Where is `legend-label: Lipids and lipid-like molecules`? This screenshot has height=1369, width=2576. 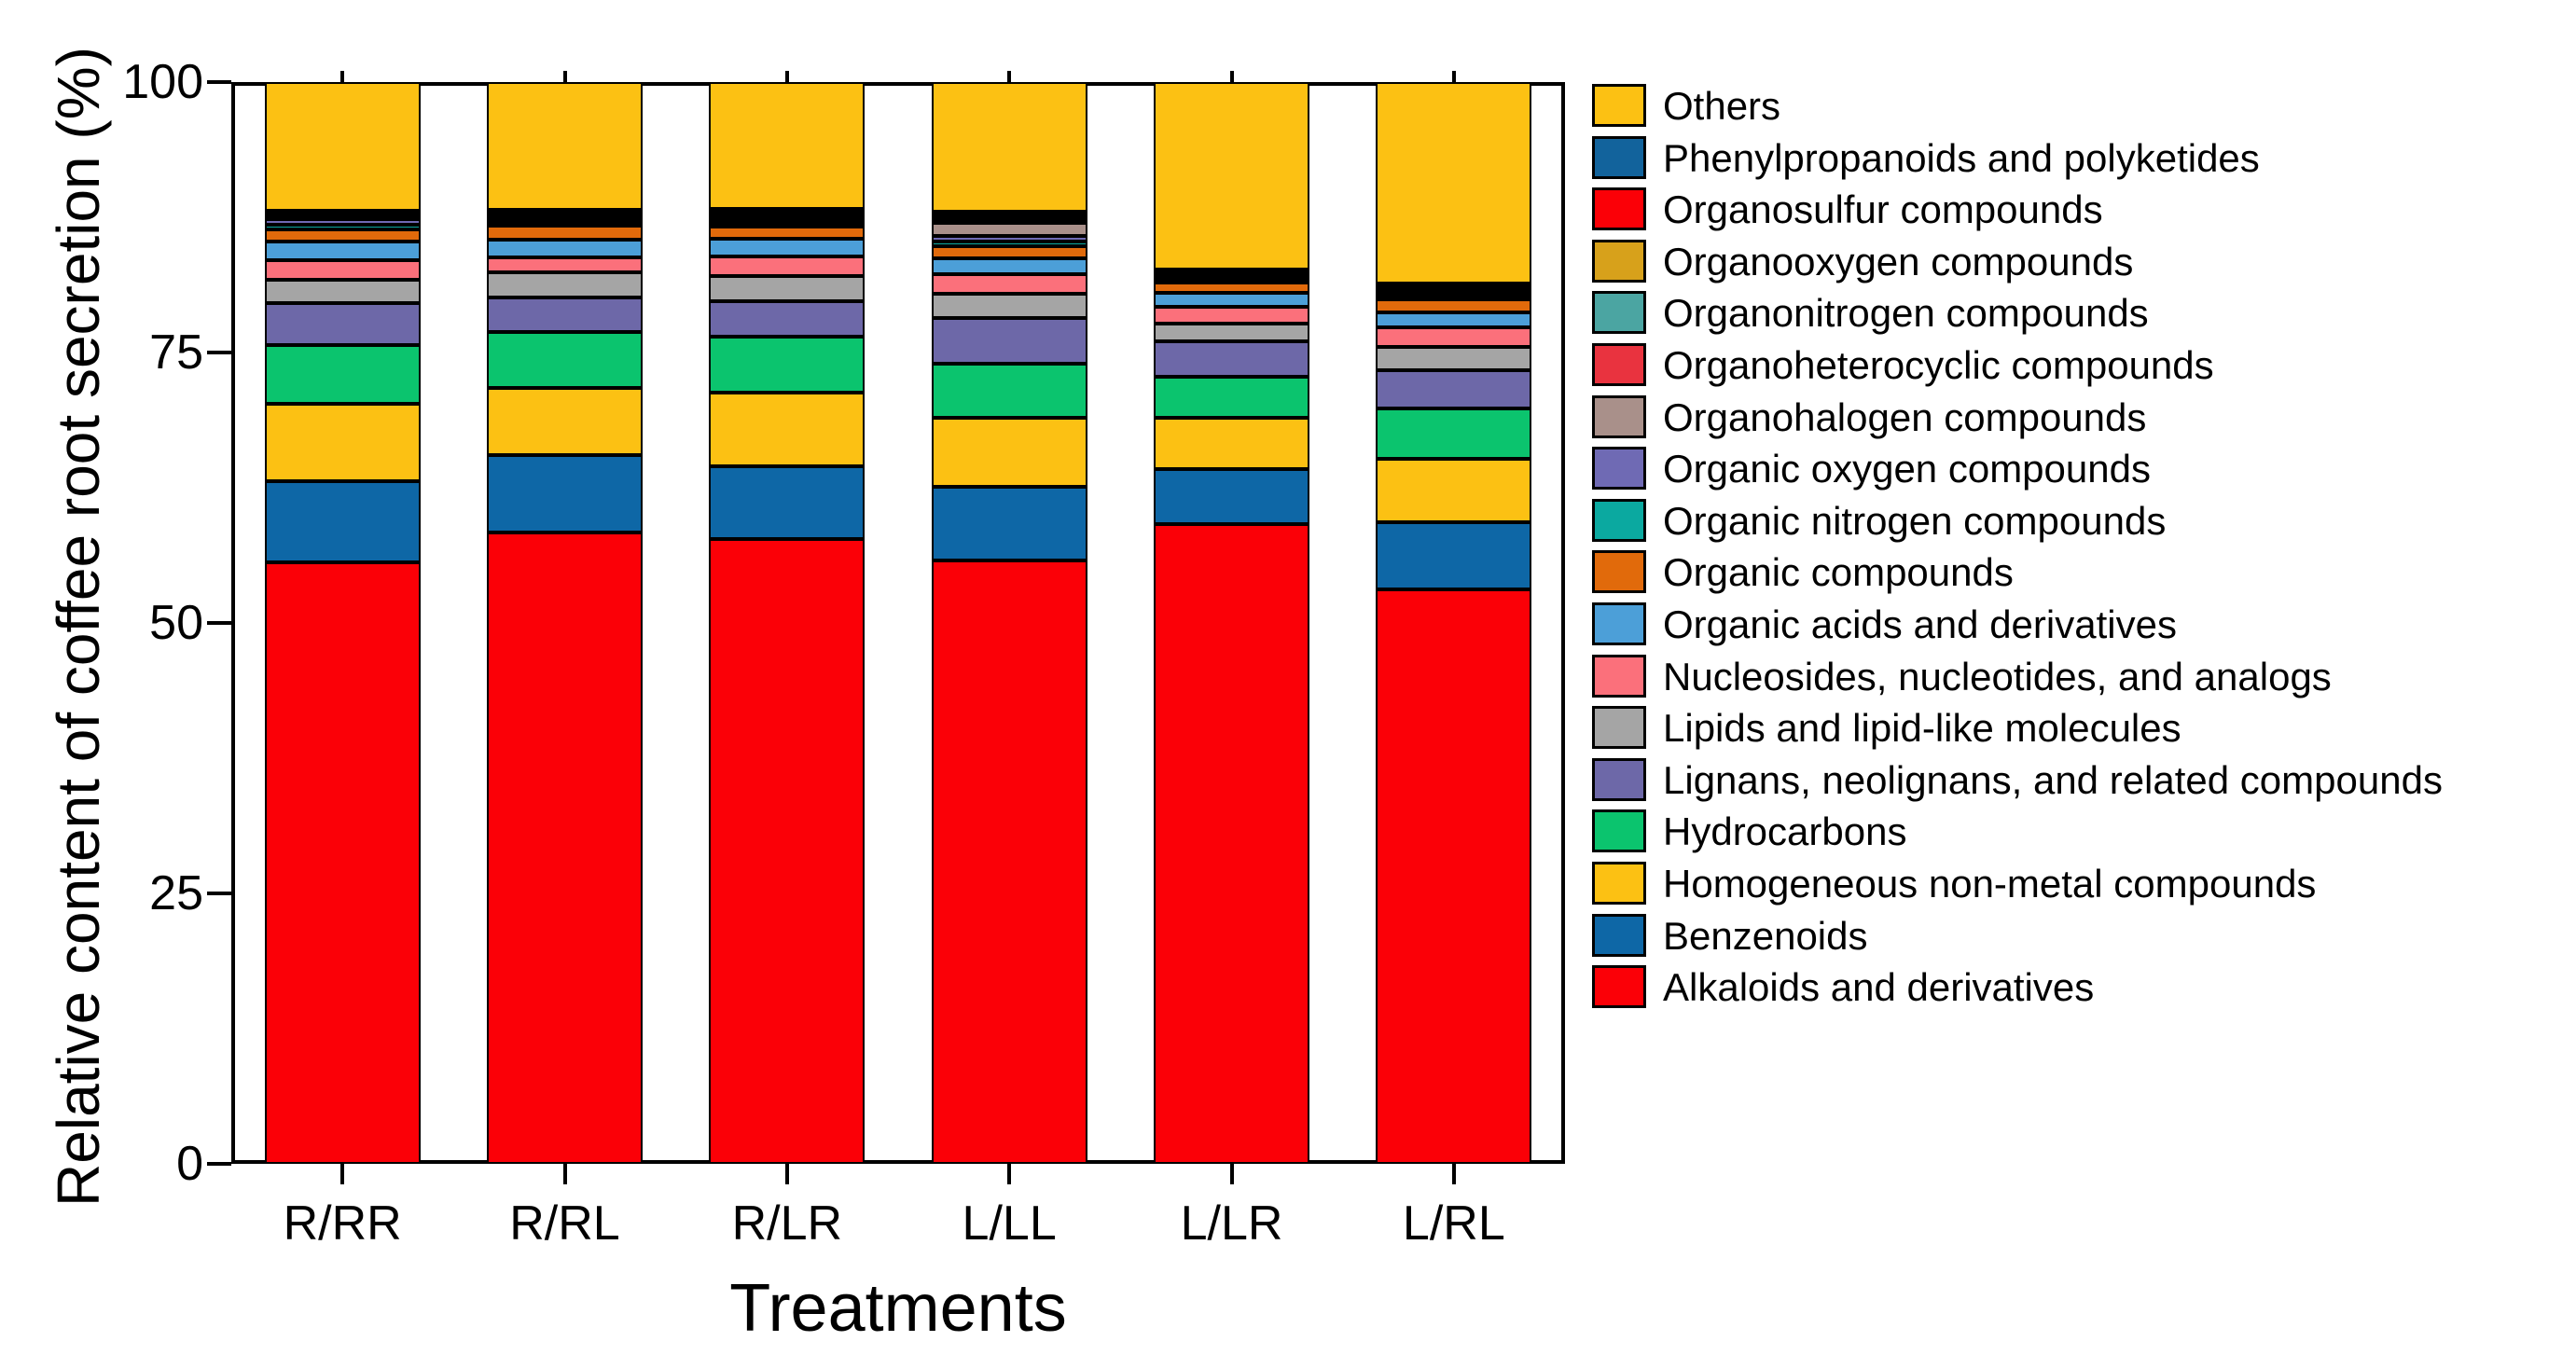
legend-label: Lipids and lipid-like molecules is located at coordinates (1922, 728).